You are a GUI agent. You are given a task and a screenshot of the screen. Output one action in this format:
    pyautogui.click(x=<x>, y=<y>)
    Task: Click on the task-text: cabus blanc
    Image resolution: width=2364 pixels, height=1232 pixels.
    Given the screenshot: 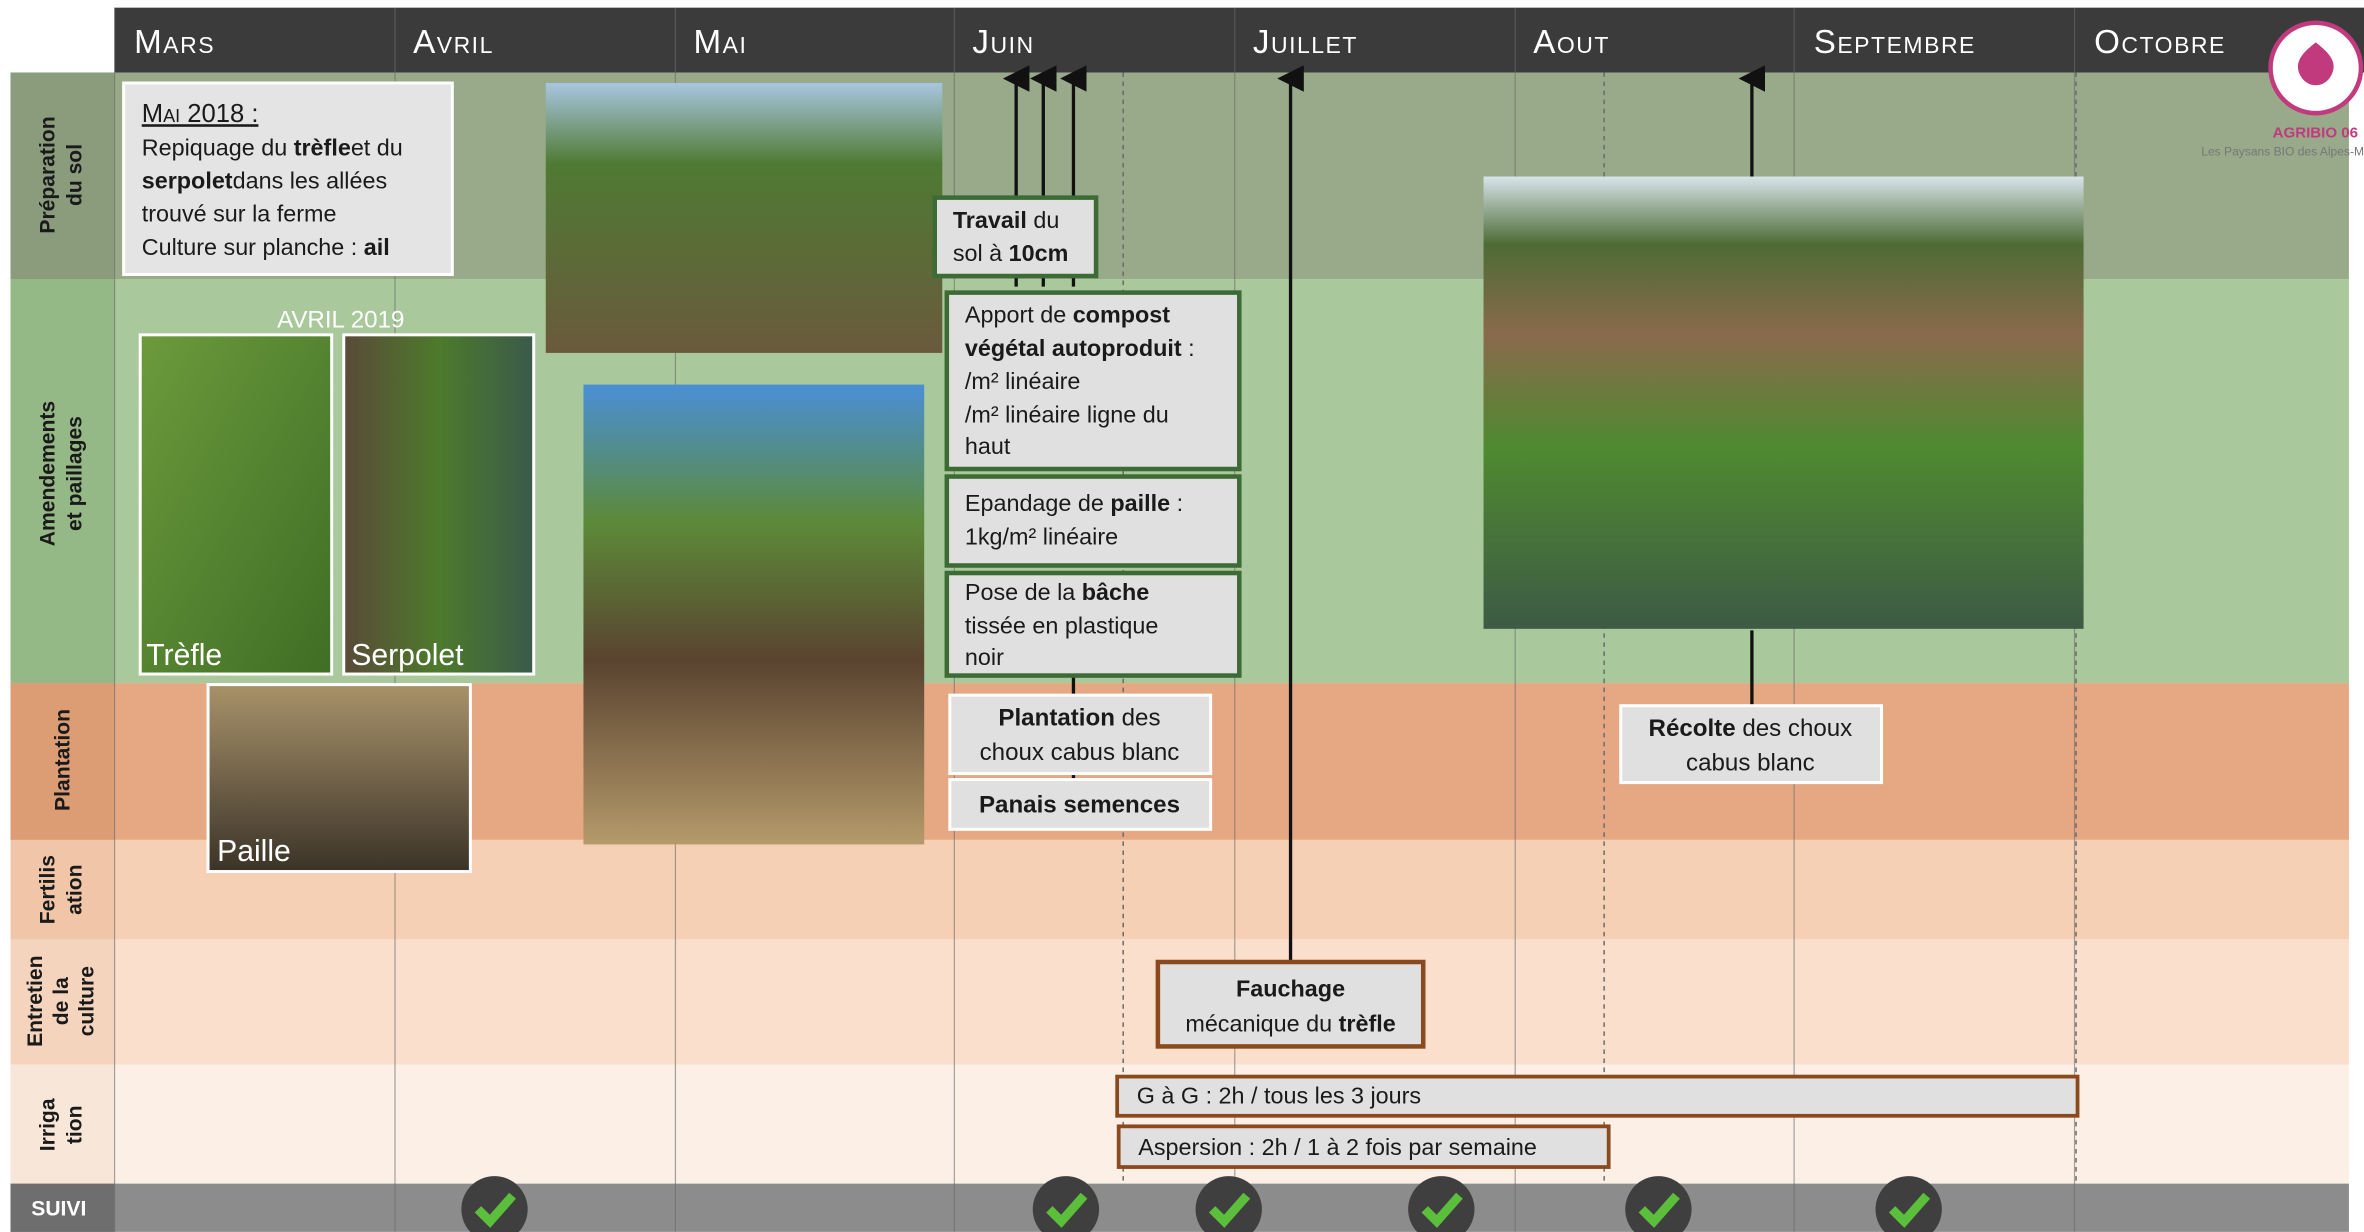 What is the action you would take?
    pyautogui.click(x=1750, y=763)
    